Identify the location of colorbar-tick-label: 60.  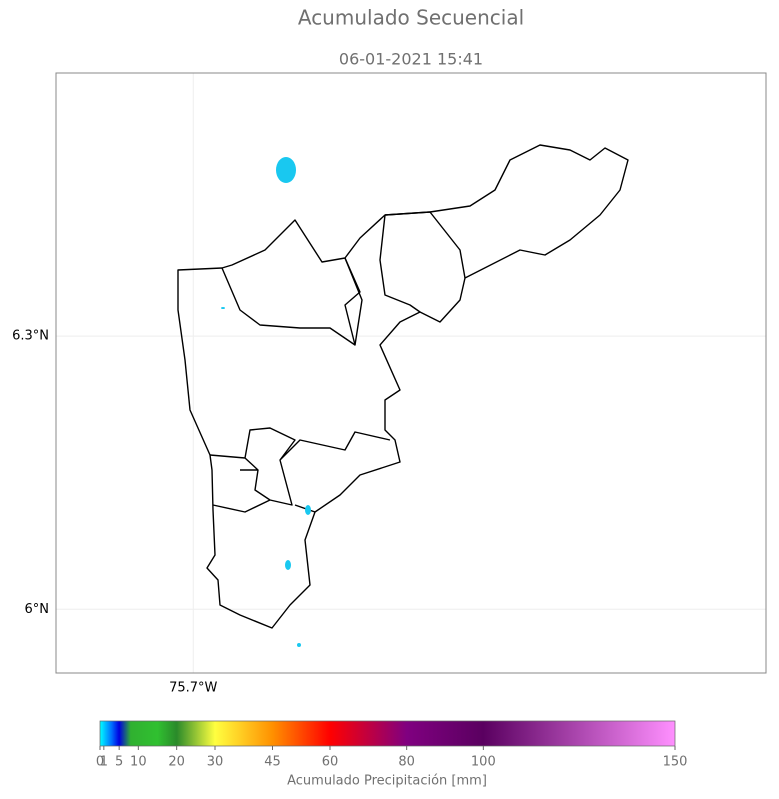
(330, 762).